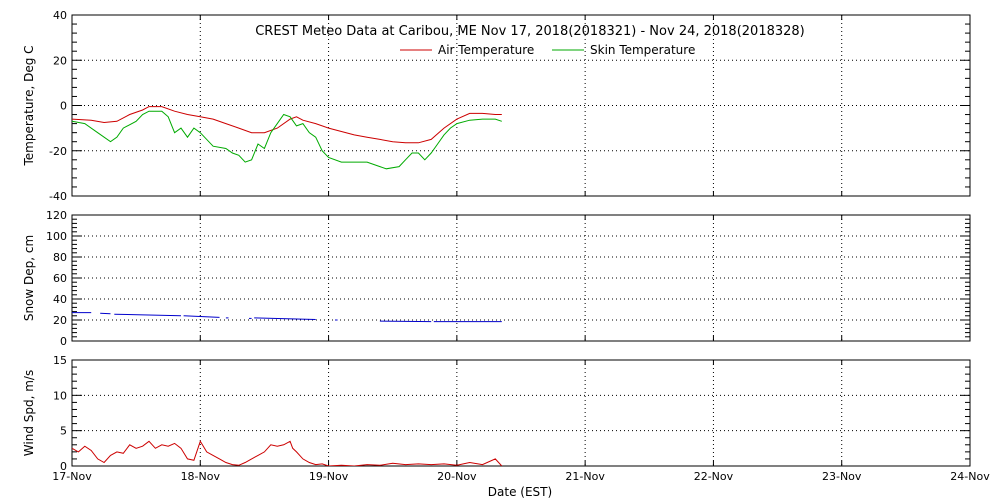 Image resolution: width=1000 pixels, height=500 pixels. What do you see at coordinates (29, 413) in the screenshot?
I see `y-axis-label: Wind Spd, m/s` at bounding box center [29, 413].